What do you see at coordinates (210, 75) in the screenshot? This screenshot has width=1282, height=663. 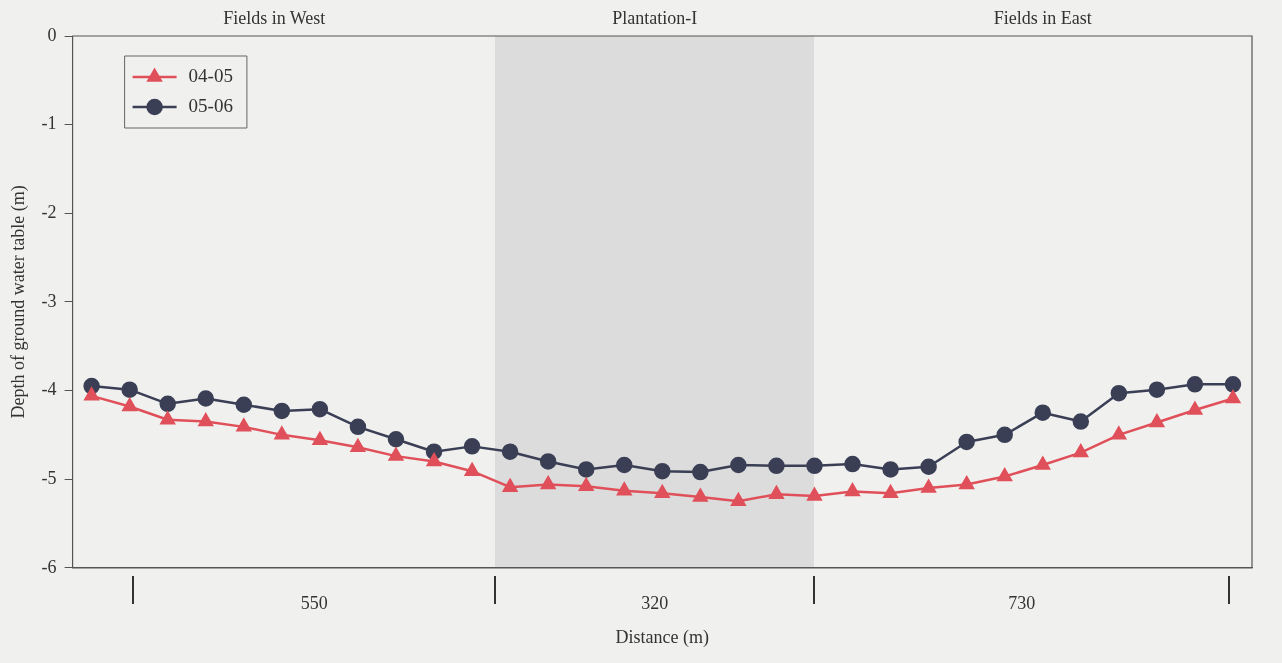 I see `legend-label: 04-05` at bounding box center [210, 75].